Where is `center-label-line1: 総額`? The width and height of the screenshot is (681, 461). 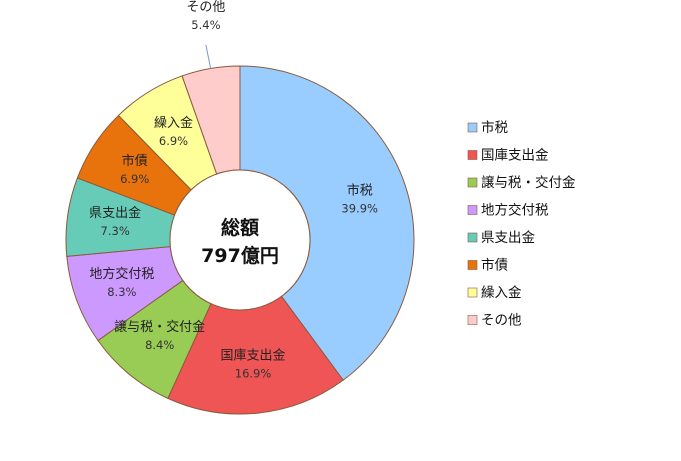 center-label-line1: 総額 is located at coordinates (240, 227).